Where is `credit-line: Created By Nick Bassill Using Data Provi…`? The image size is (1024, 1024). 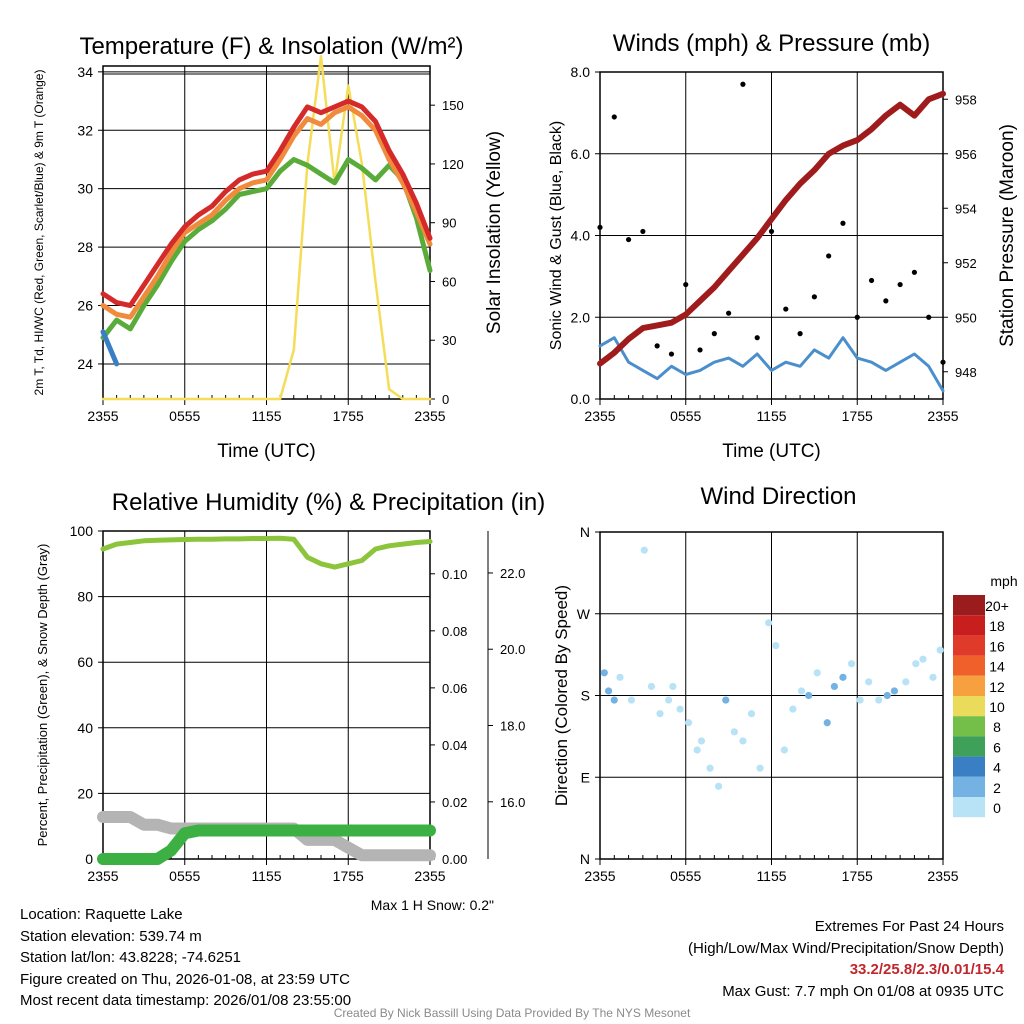 credit-line: Created By Nick Bassill Using Data Provi… is located at coordinates (512, 1013).